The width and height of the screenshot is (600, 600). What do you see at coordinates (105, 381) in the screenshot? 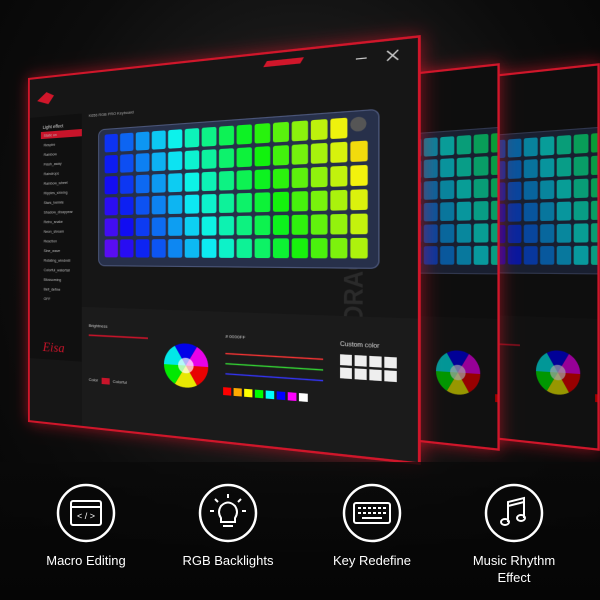
I see `color-toggle` at bounding box center [105, 381].